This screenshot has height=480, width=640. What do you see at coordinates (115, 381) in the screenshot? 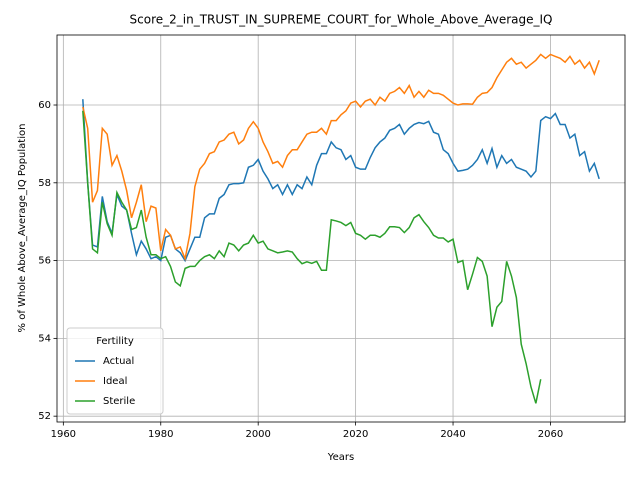
I see `legend-label: Ideal` at bounding box center [115, 381].